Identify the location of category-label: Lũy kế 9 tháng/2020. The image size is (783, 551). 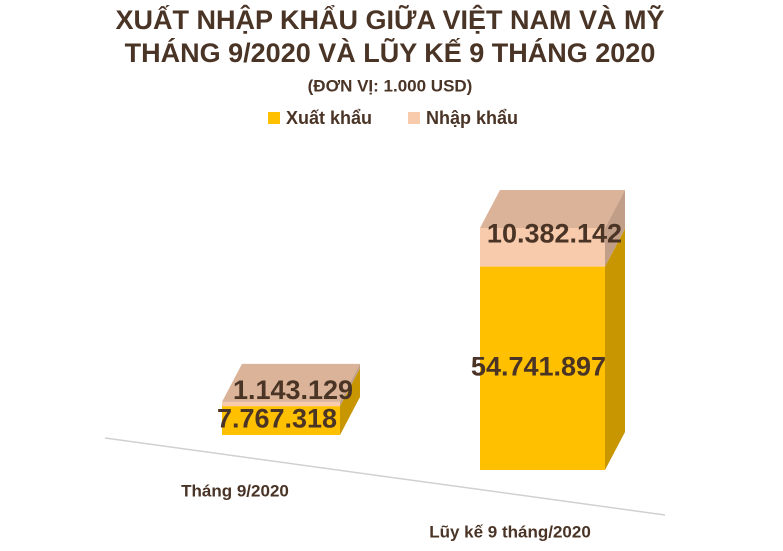
(510, 531).